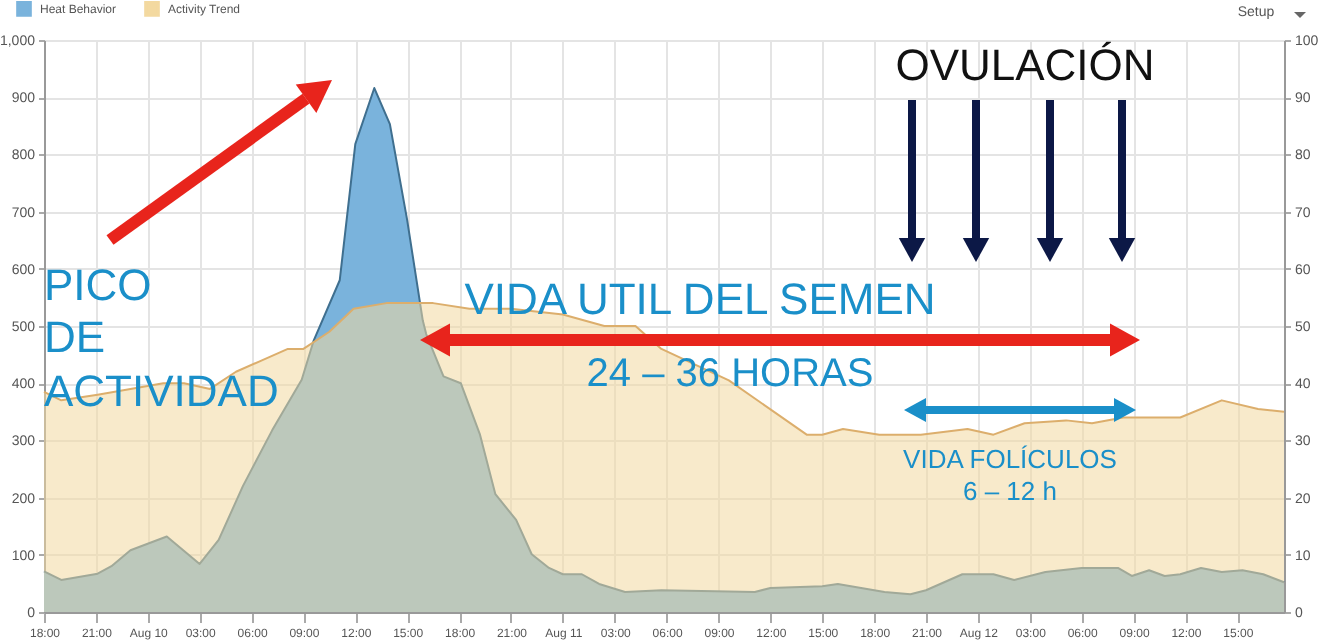 The height and width of the screenshot is (644, 1320). Describe the element at coordinates (730, 374) in the screenshot. I see `annotation: 24 – 36 HORAS` at that location.